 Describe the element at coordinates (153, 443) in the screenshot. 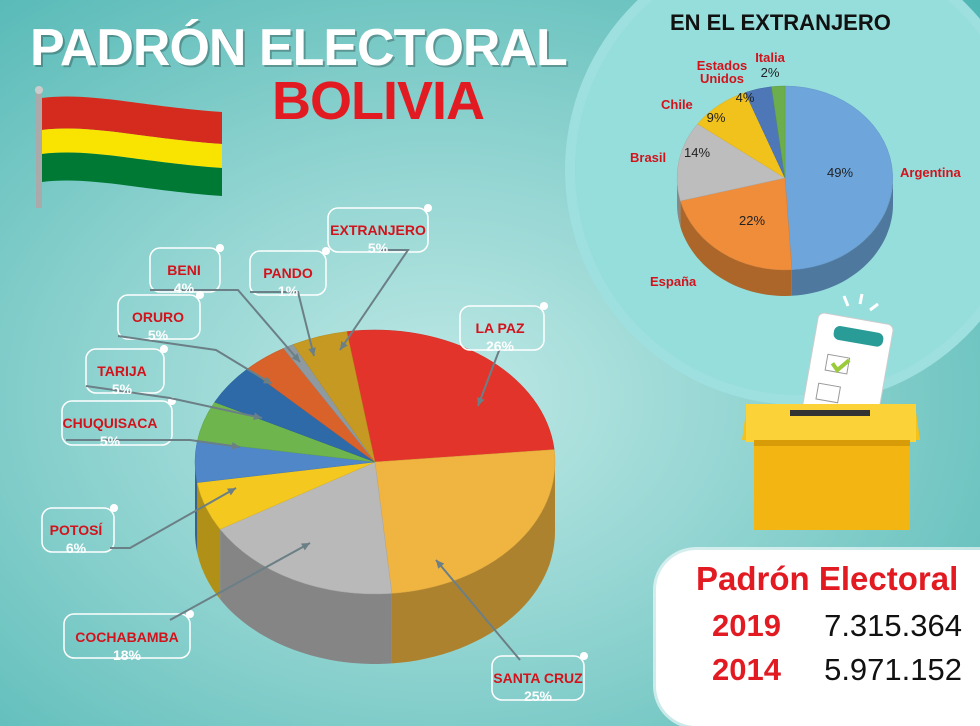

I see `main-leader-chuquisaca` at that location.